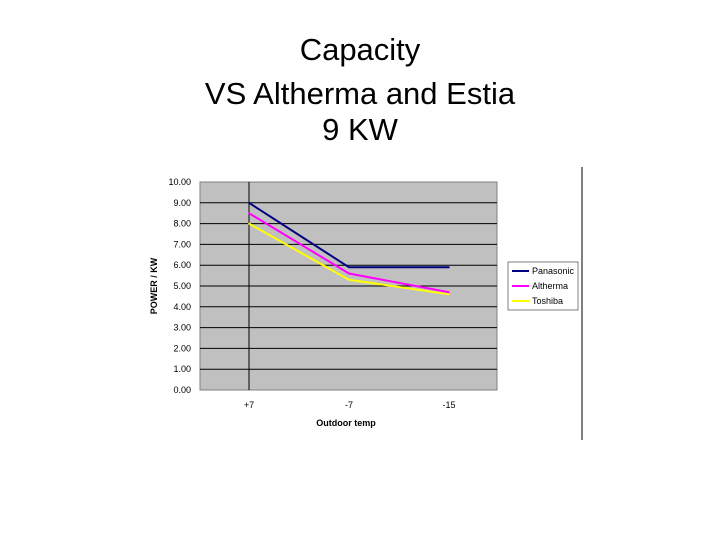 This screenshot has height=540, width=720. What do you see at coordinates (182, 390) in the screenshot?
I see `y-tick-label: 0.00` at bounding box center [182, 390].